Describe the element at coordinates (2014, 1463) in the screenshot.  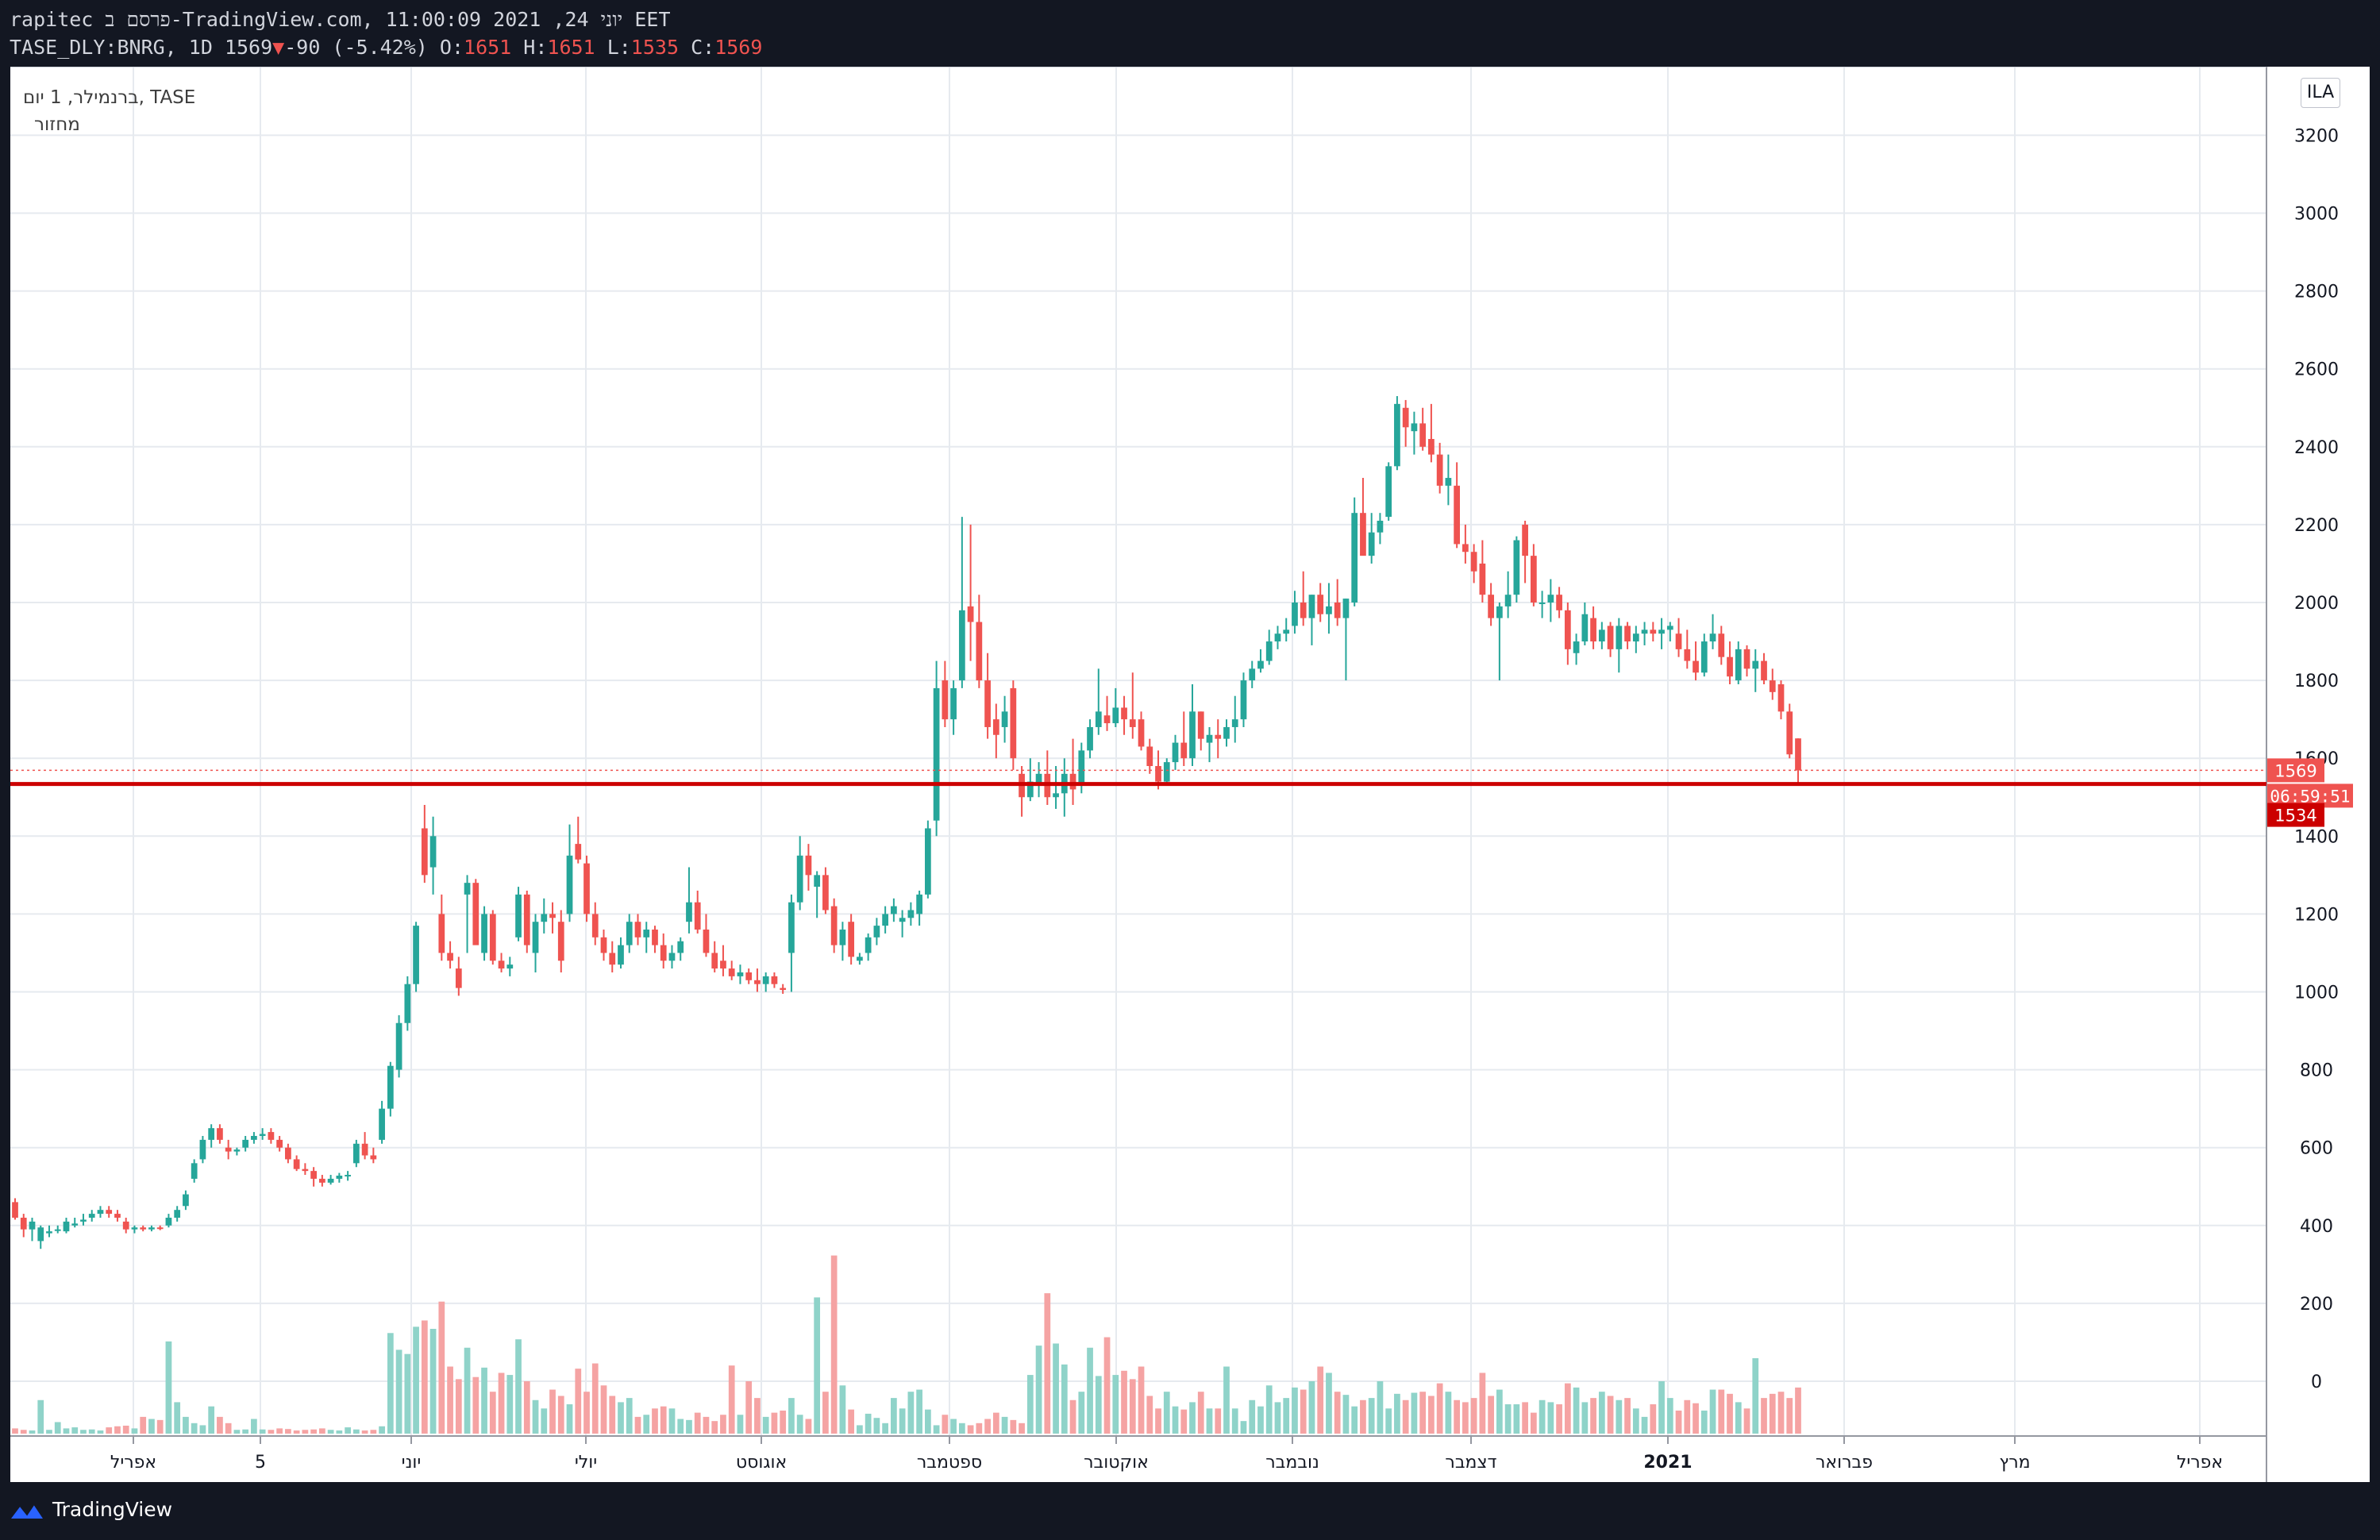
I see `x-tick-label: מרץ` at that location.